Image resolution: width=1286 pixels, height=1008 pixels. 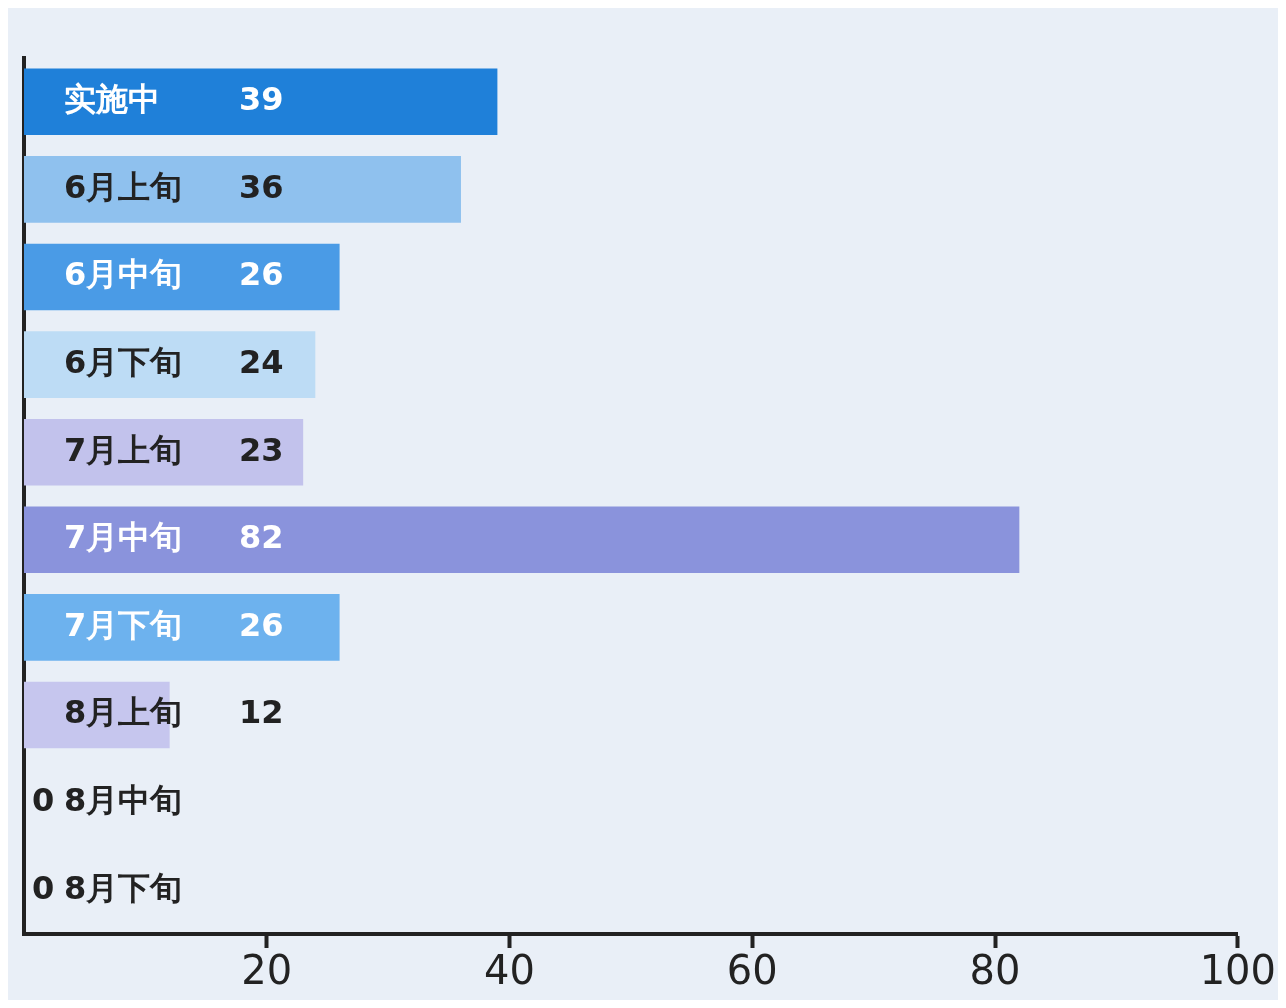 What do you see at coordinates (123, 186) in the screenshot?
I see `y-tick-label: 6月上旬` at bounding box center [123, 186].